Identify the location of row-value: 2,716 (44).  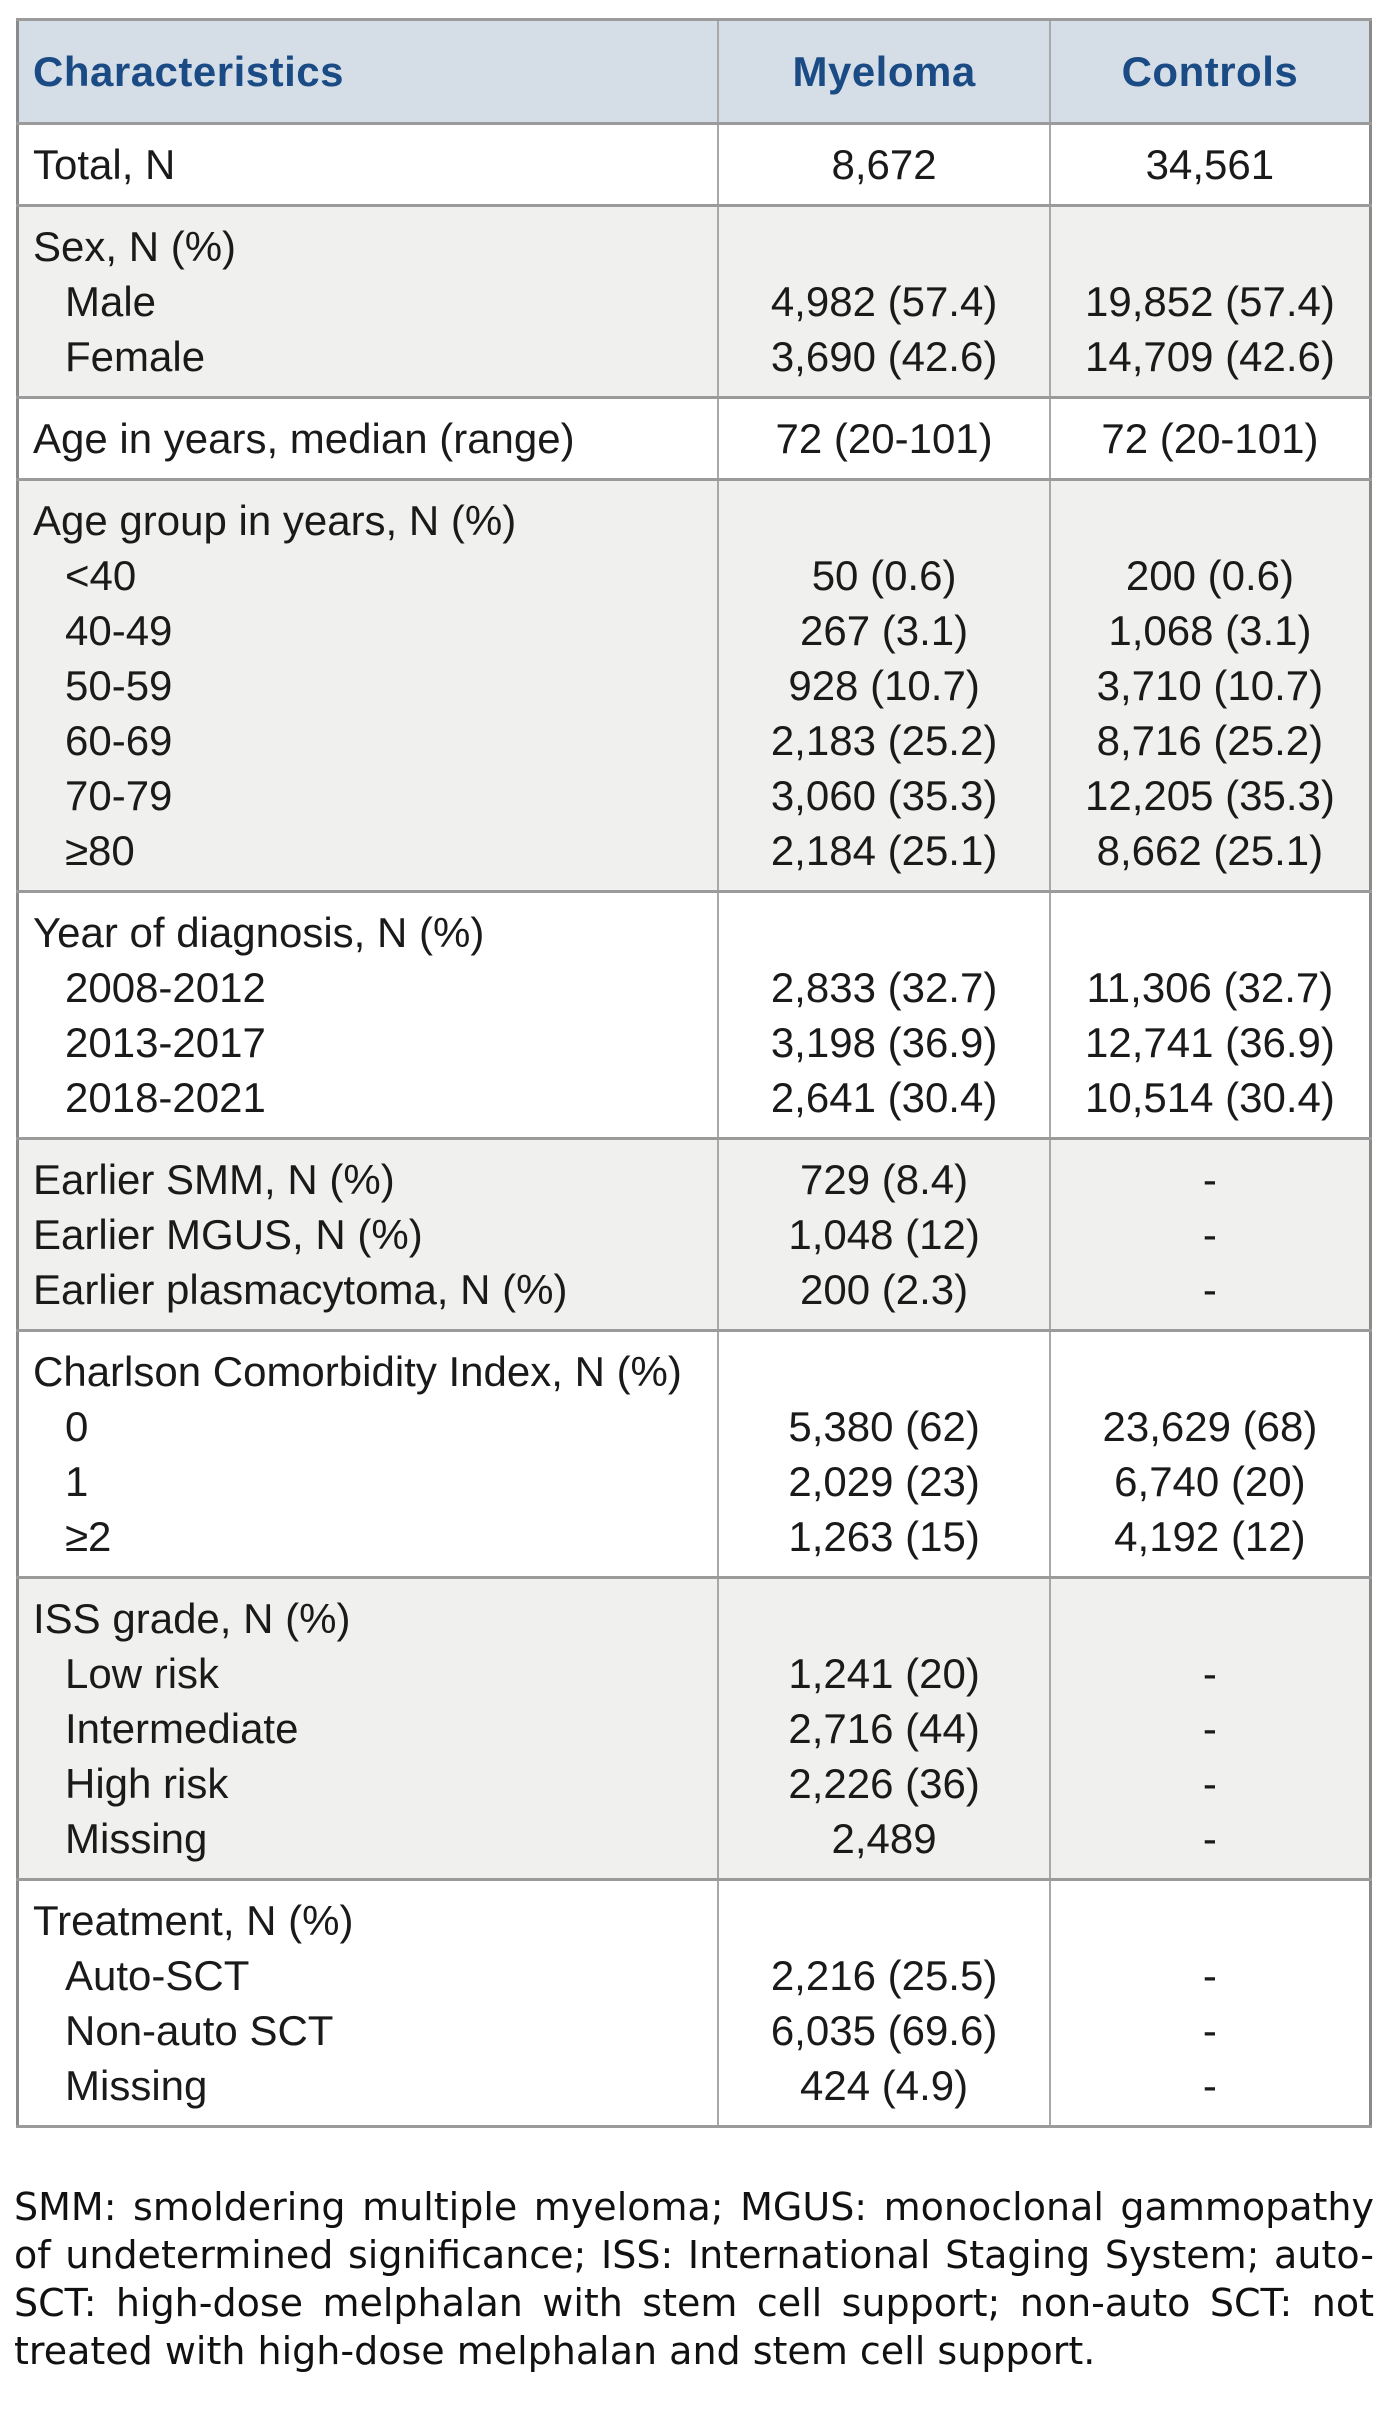
(884, 1728).